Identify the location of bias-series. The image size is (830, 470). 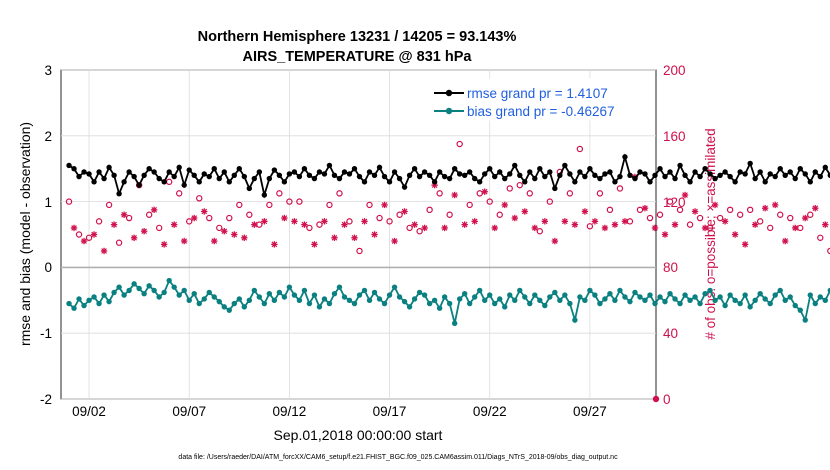
(448, 302).